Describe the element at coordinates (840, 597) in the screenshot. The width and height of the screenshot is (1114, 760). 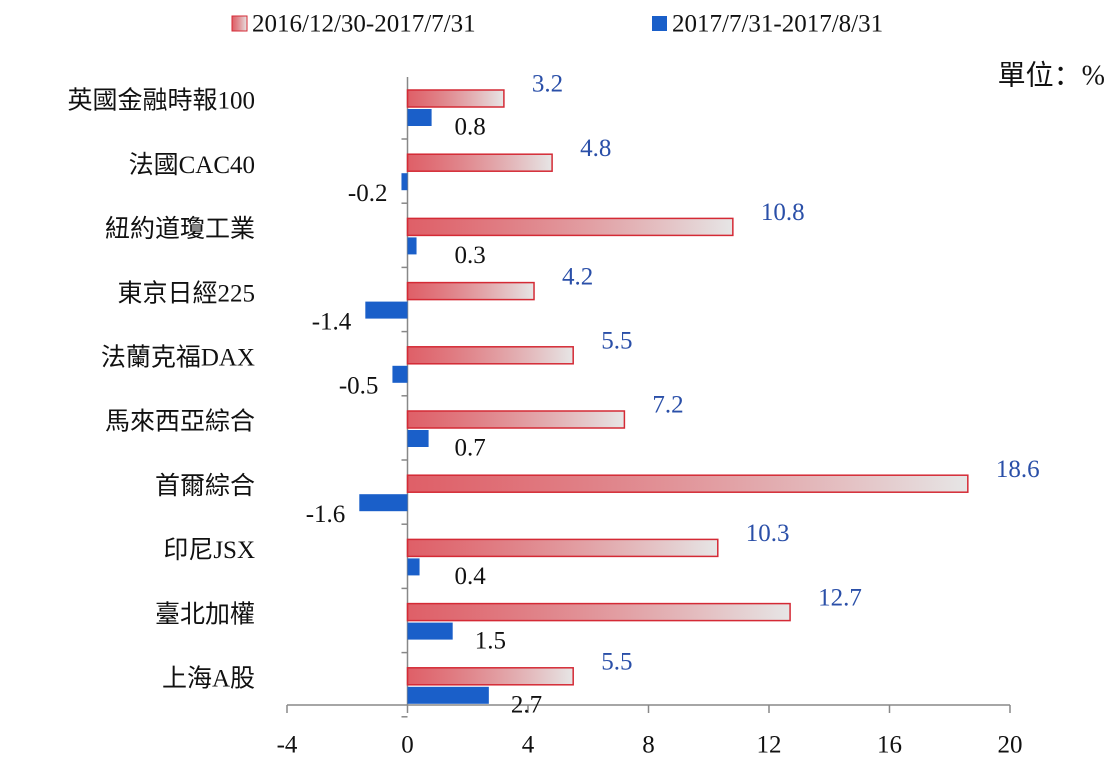
I see `value-label: 12.7` at that location.